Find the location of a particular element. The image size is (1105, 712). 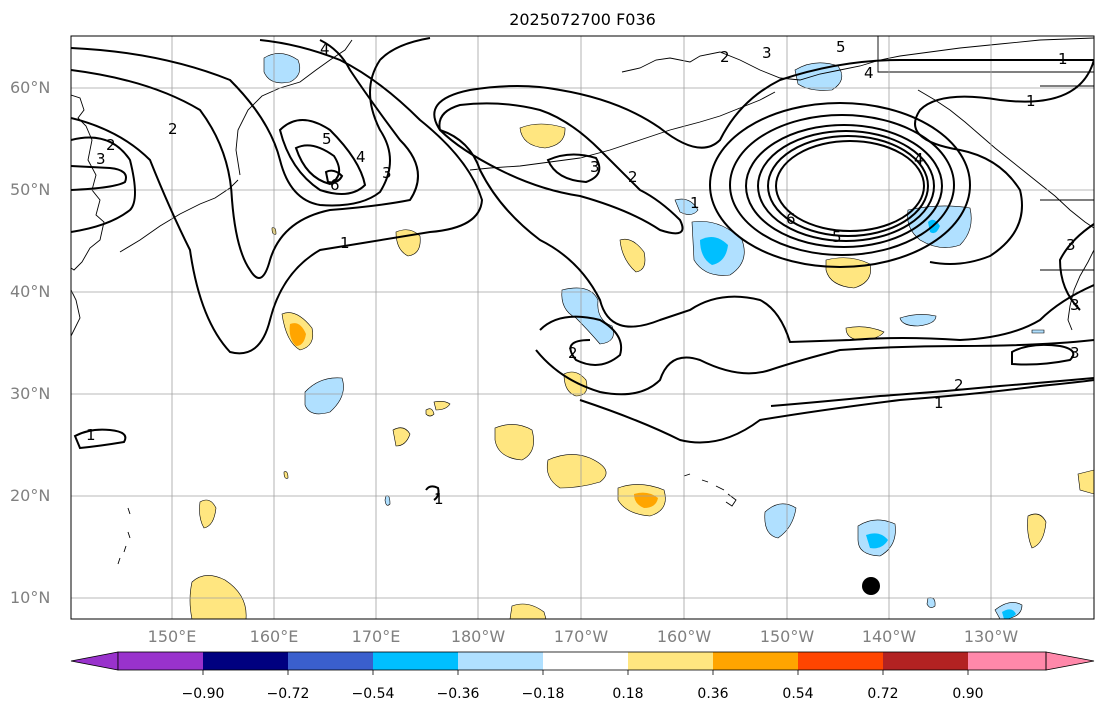

colorbar-tick-label: −0.72 is located at coordinates (288, 694).